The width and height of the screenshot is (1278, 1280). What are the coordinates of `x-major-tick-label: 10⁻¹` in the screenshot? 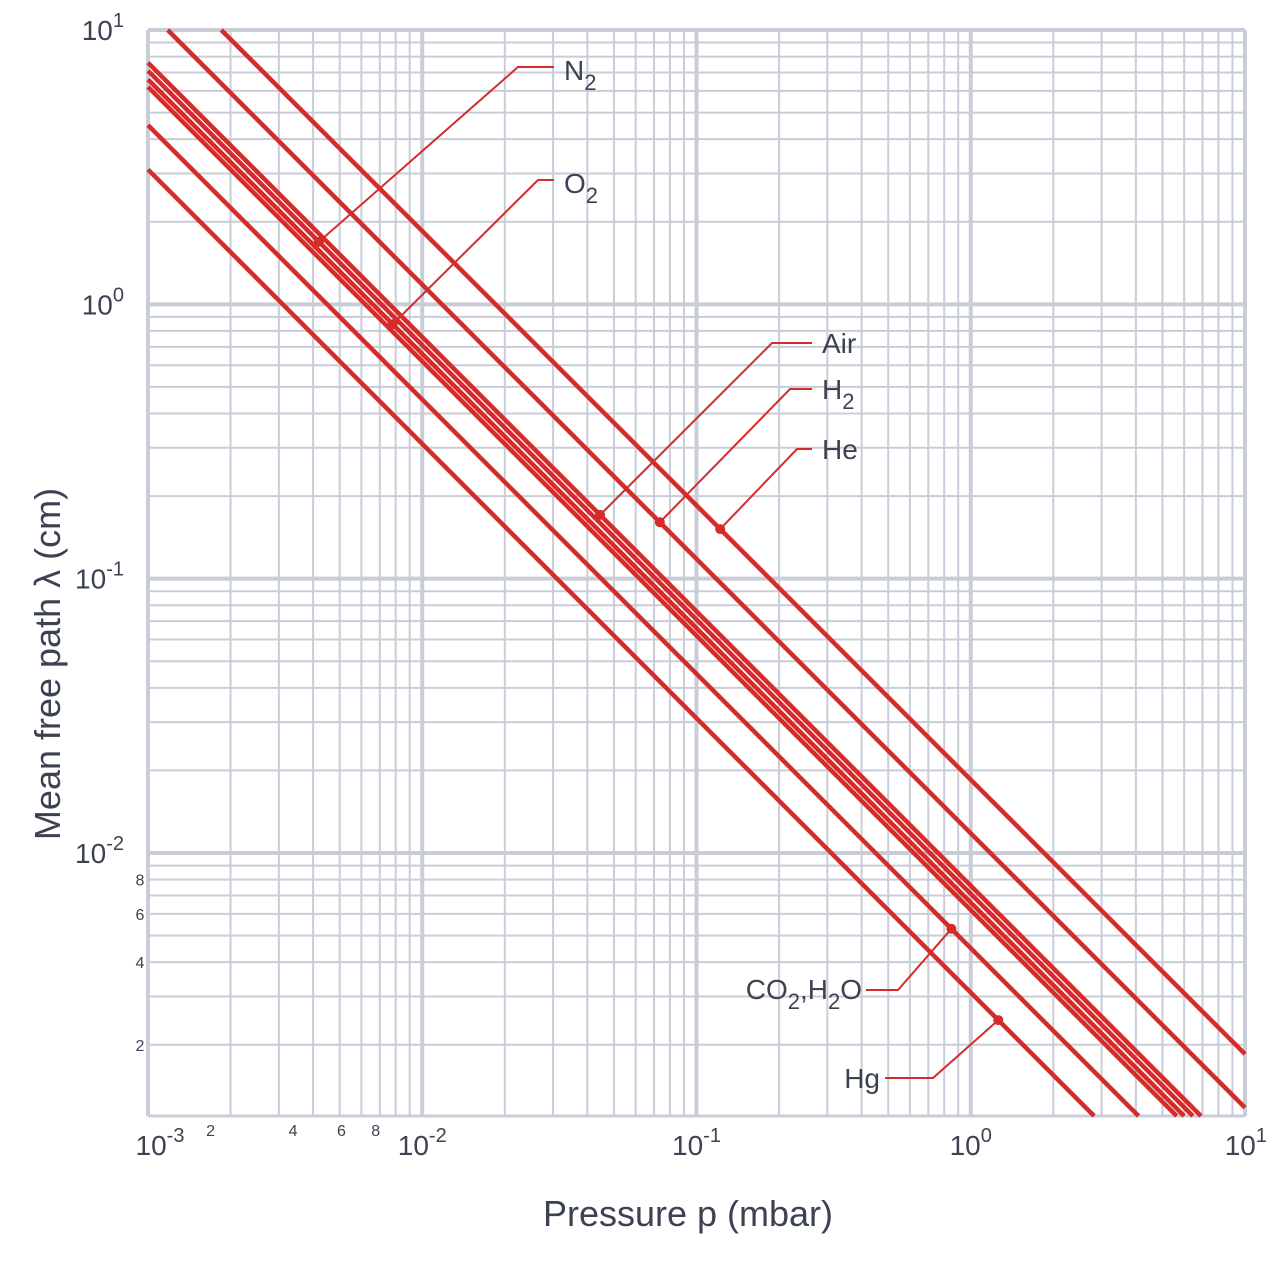 It's located at (696, 1143).